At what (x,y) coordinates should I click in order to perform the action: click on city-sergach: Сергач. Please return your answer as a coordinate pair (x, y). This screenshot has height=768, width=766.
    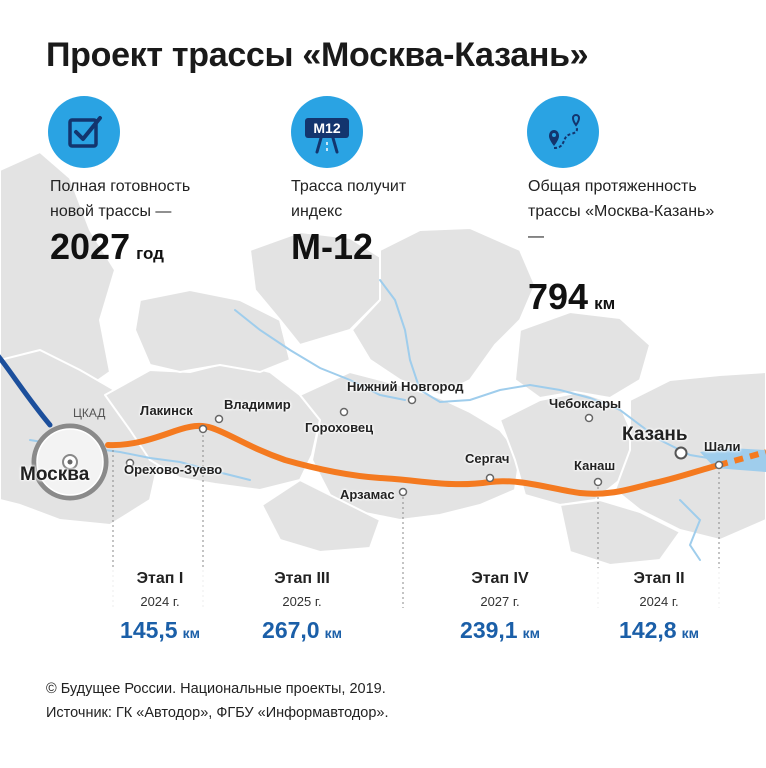
    Looking at the image, I should click on (487, 458).